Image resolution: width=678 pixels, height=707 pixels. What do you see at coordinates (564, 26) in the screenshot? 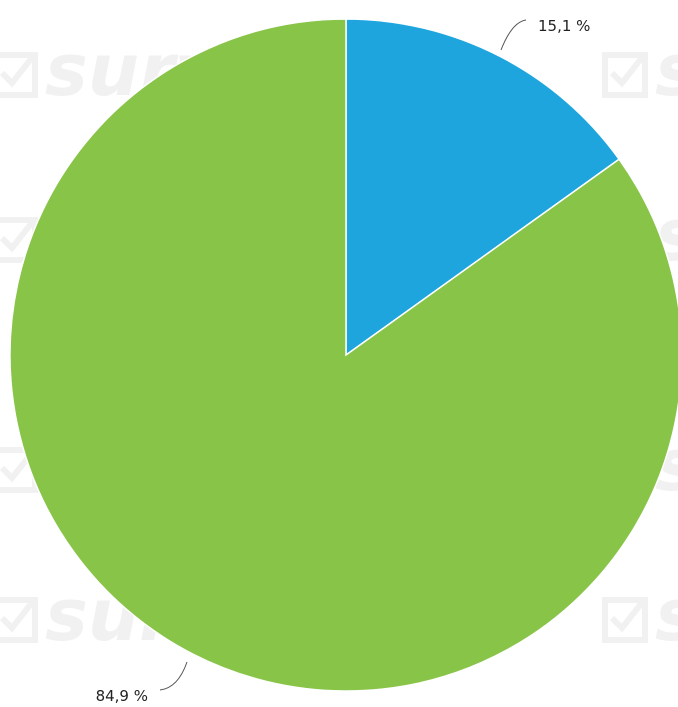
I see `pie-data-label-1: 15,1 %` at bounding box center [564, 26].